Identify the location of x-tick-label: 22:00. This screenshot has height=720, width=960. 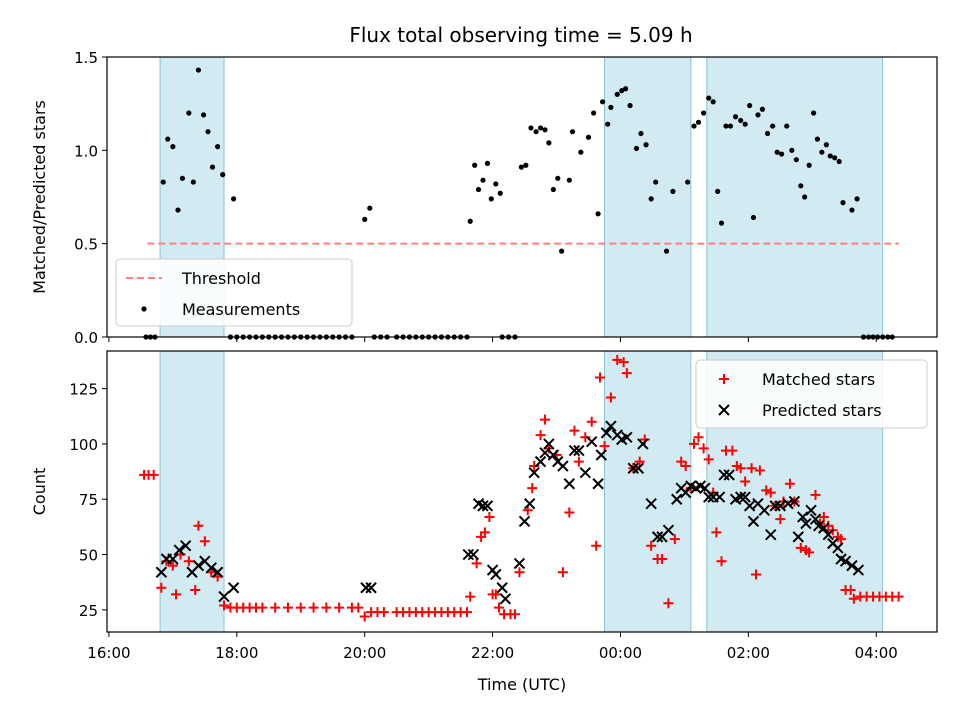
(492, 653).